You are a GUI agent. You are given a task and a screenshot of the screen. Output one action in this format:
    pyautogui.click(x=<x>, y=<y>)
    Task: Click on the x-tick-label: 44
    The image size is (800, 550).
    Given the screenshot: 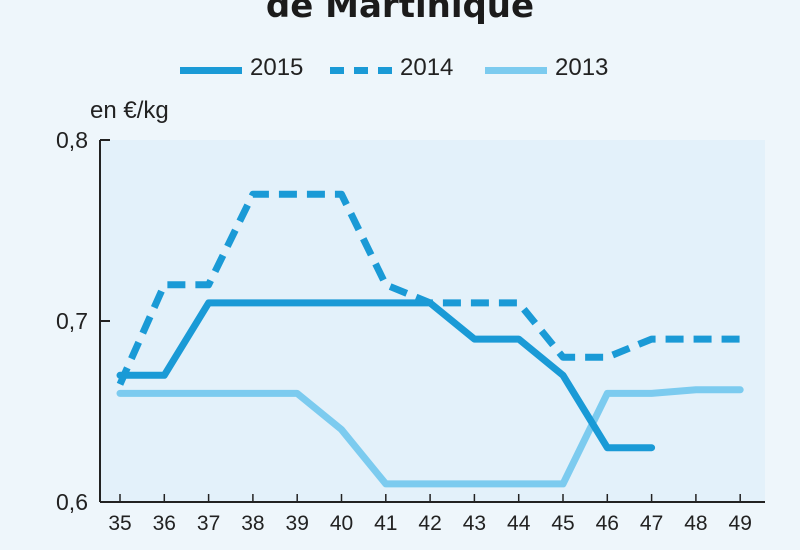 What is the action you would take?
    pyautogui.click(x=519, y=523)
    